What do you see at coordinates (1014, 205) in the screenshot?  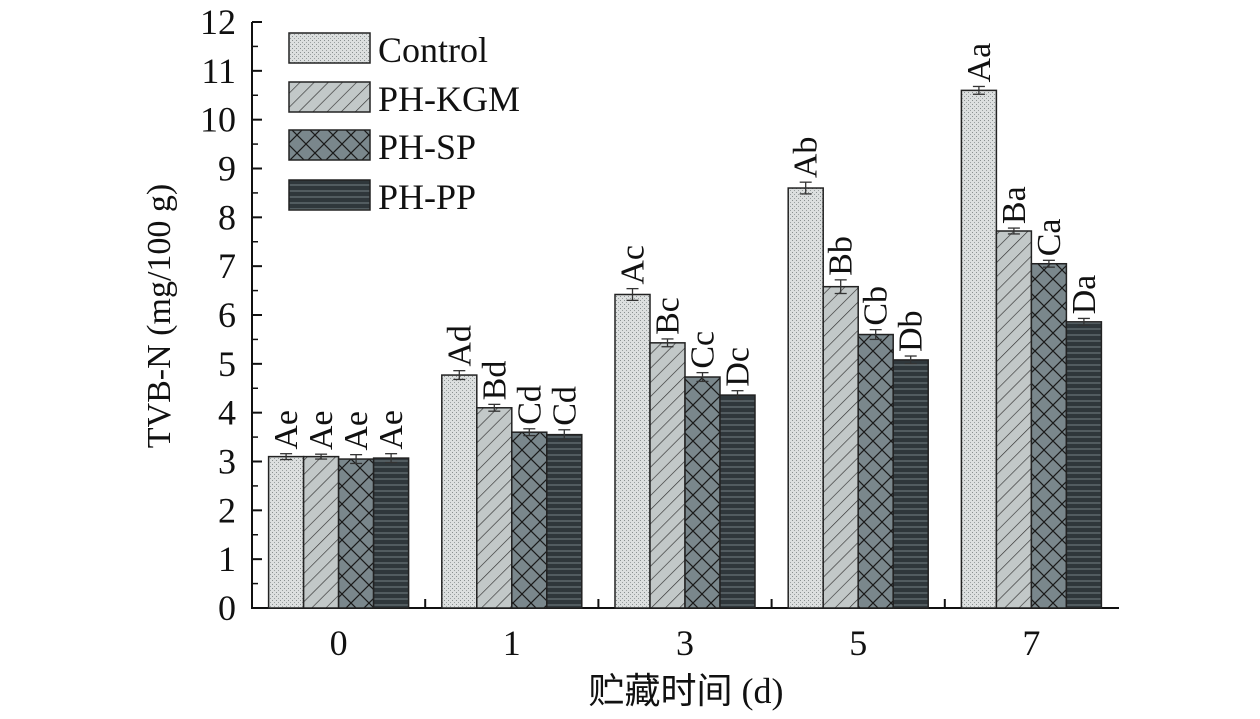 I see `data-label: Ba` at bounding box center [1014, 205].